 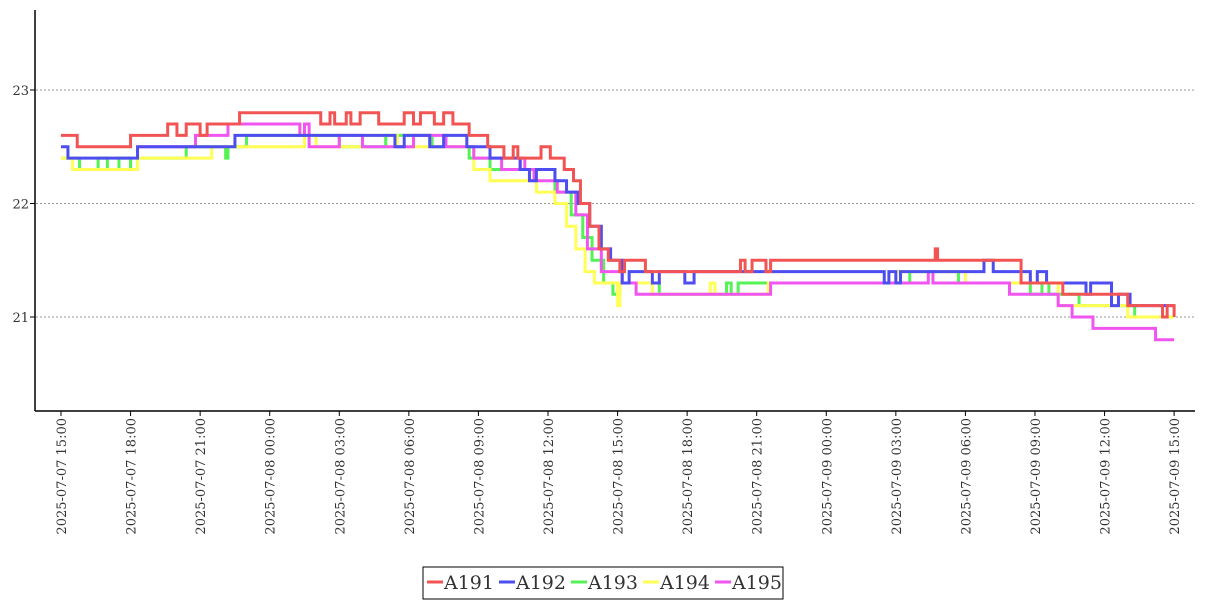 I want to click on x-tick-label: 2025-07-09 12:00, so click(x=1106, y=476).